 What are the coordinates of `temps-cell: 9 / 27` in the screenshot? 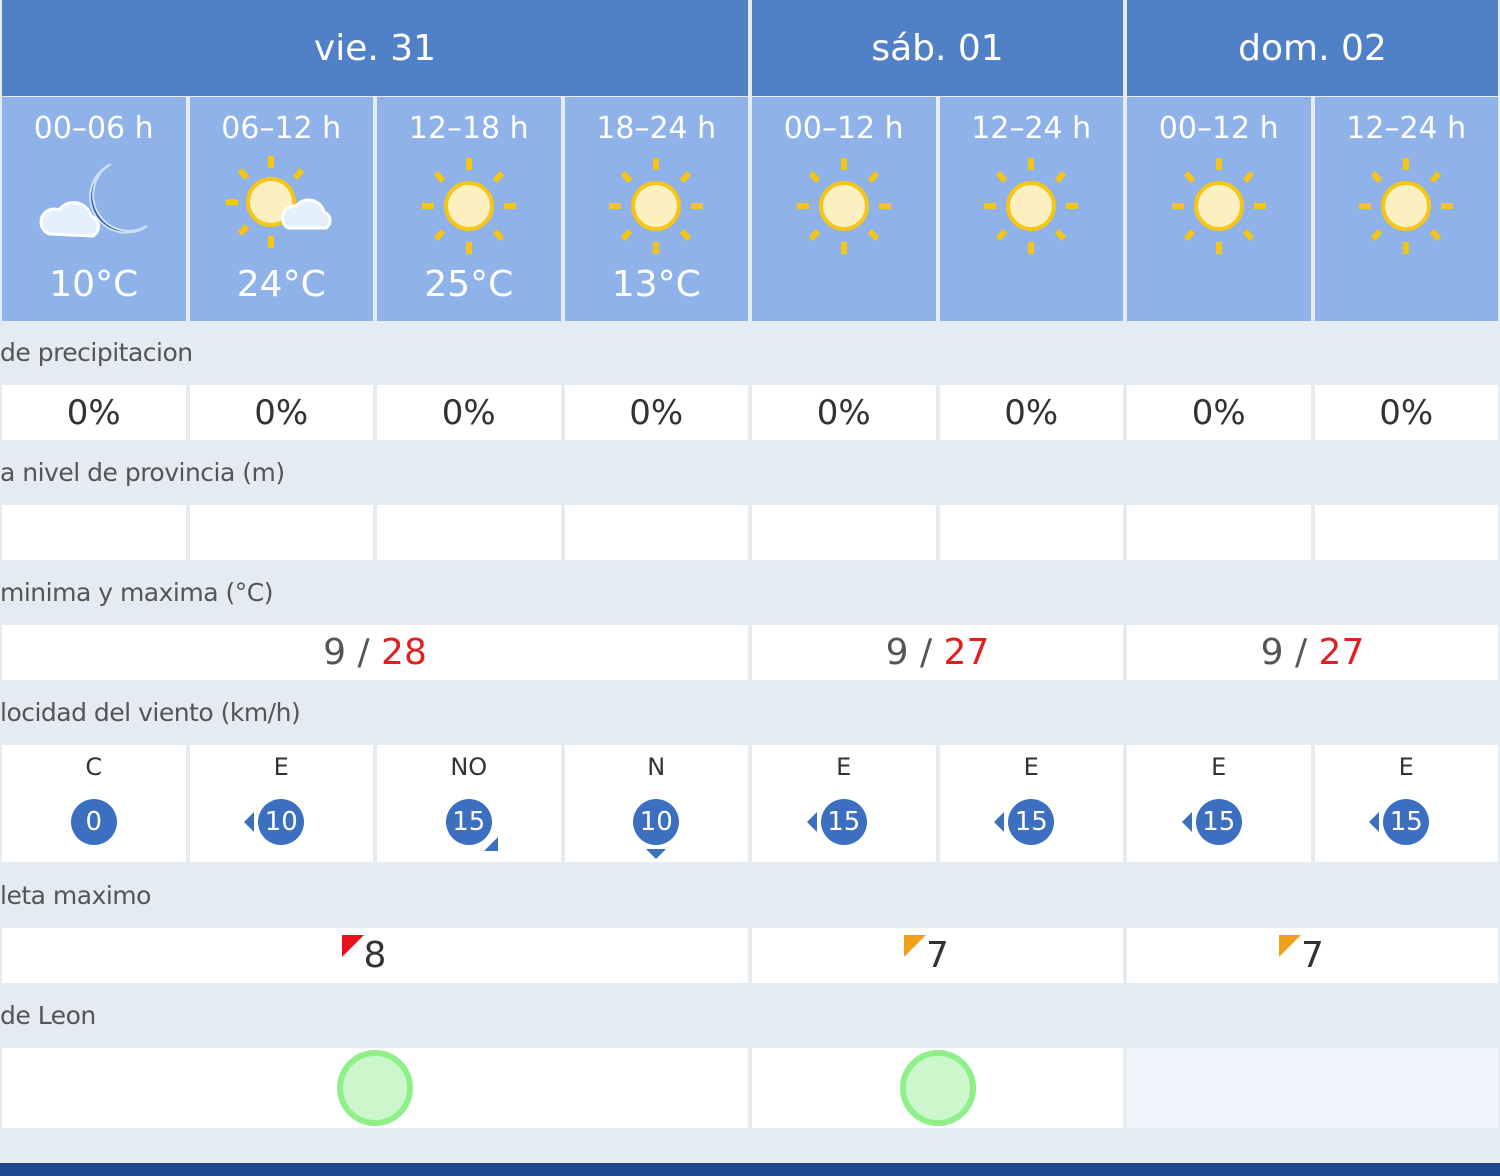 It's located at (1312, 652).